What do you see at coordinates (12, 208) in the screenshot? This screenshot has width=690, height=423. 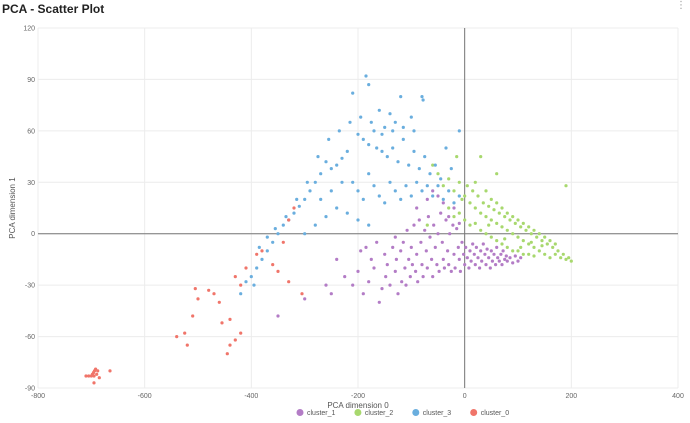 I see `y-axis-label: PCA dimension 1` at bounding box center [12, 208].